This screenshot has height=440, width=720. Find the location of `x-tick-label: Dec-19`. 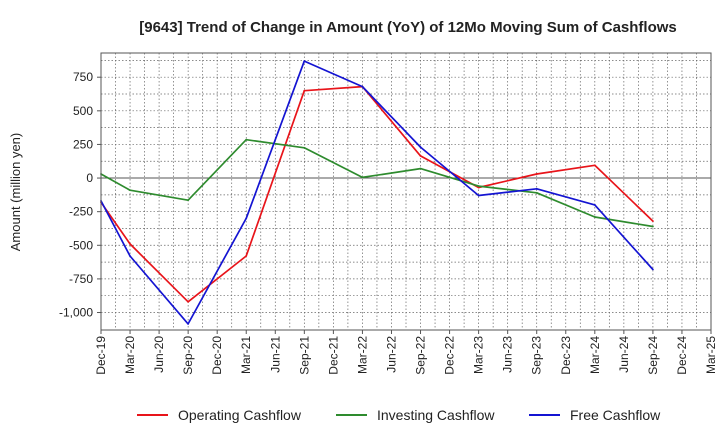

x-tick-label: Dec-19 is located at coordinates (101, 355).